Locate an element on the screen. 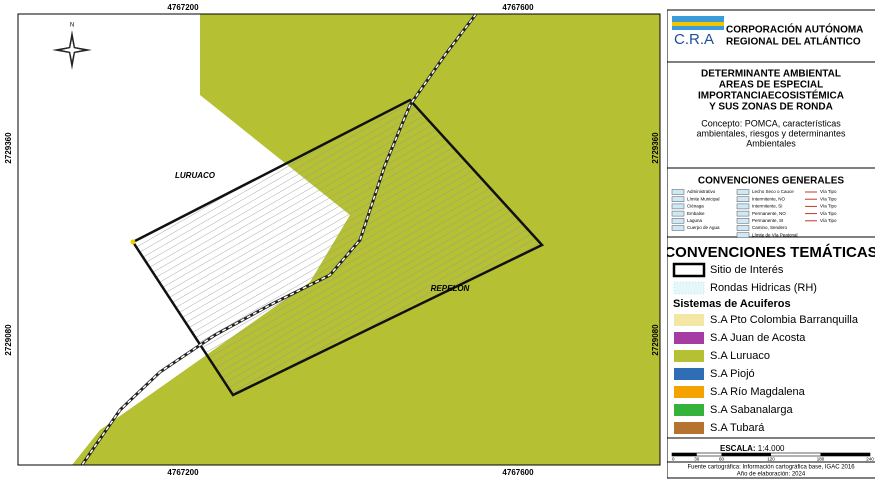 The image size is (875, 482). thematic-item: Rondas Hidricas (RH) is located at coordinates (763, 288).